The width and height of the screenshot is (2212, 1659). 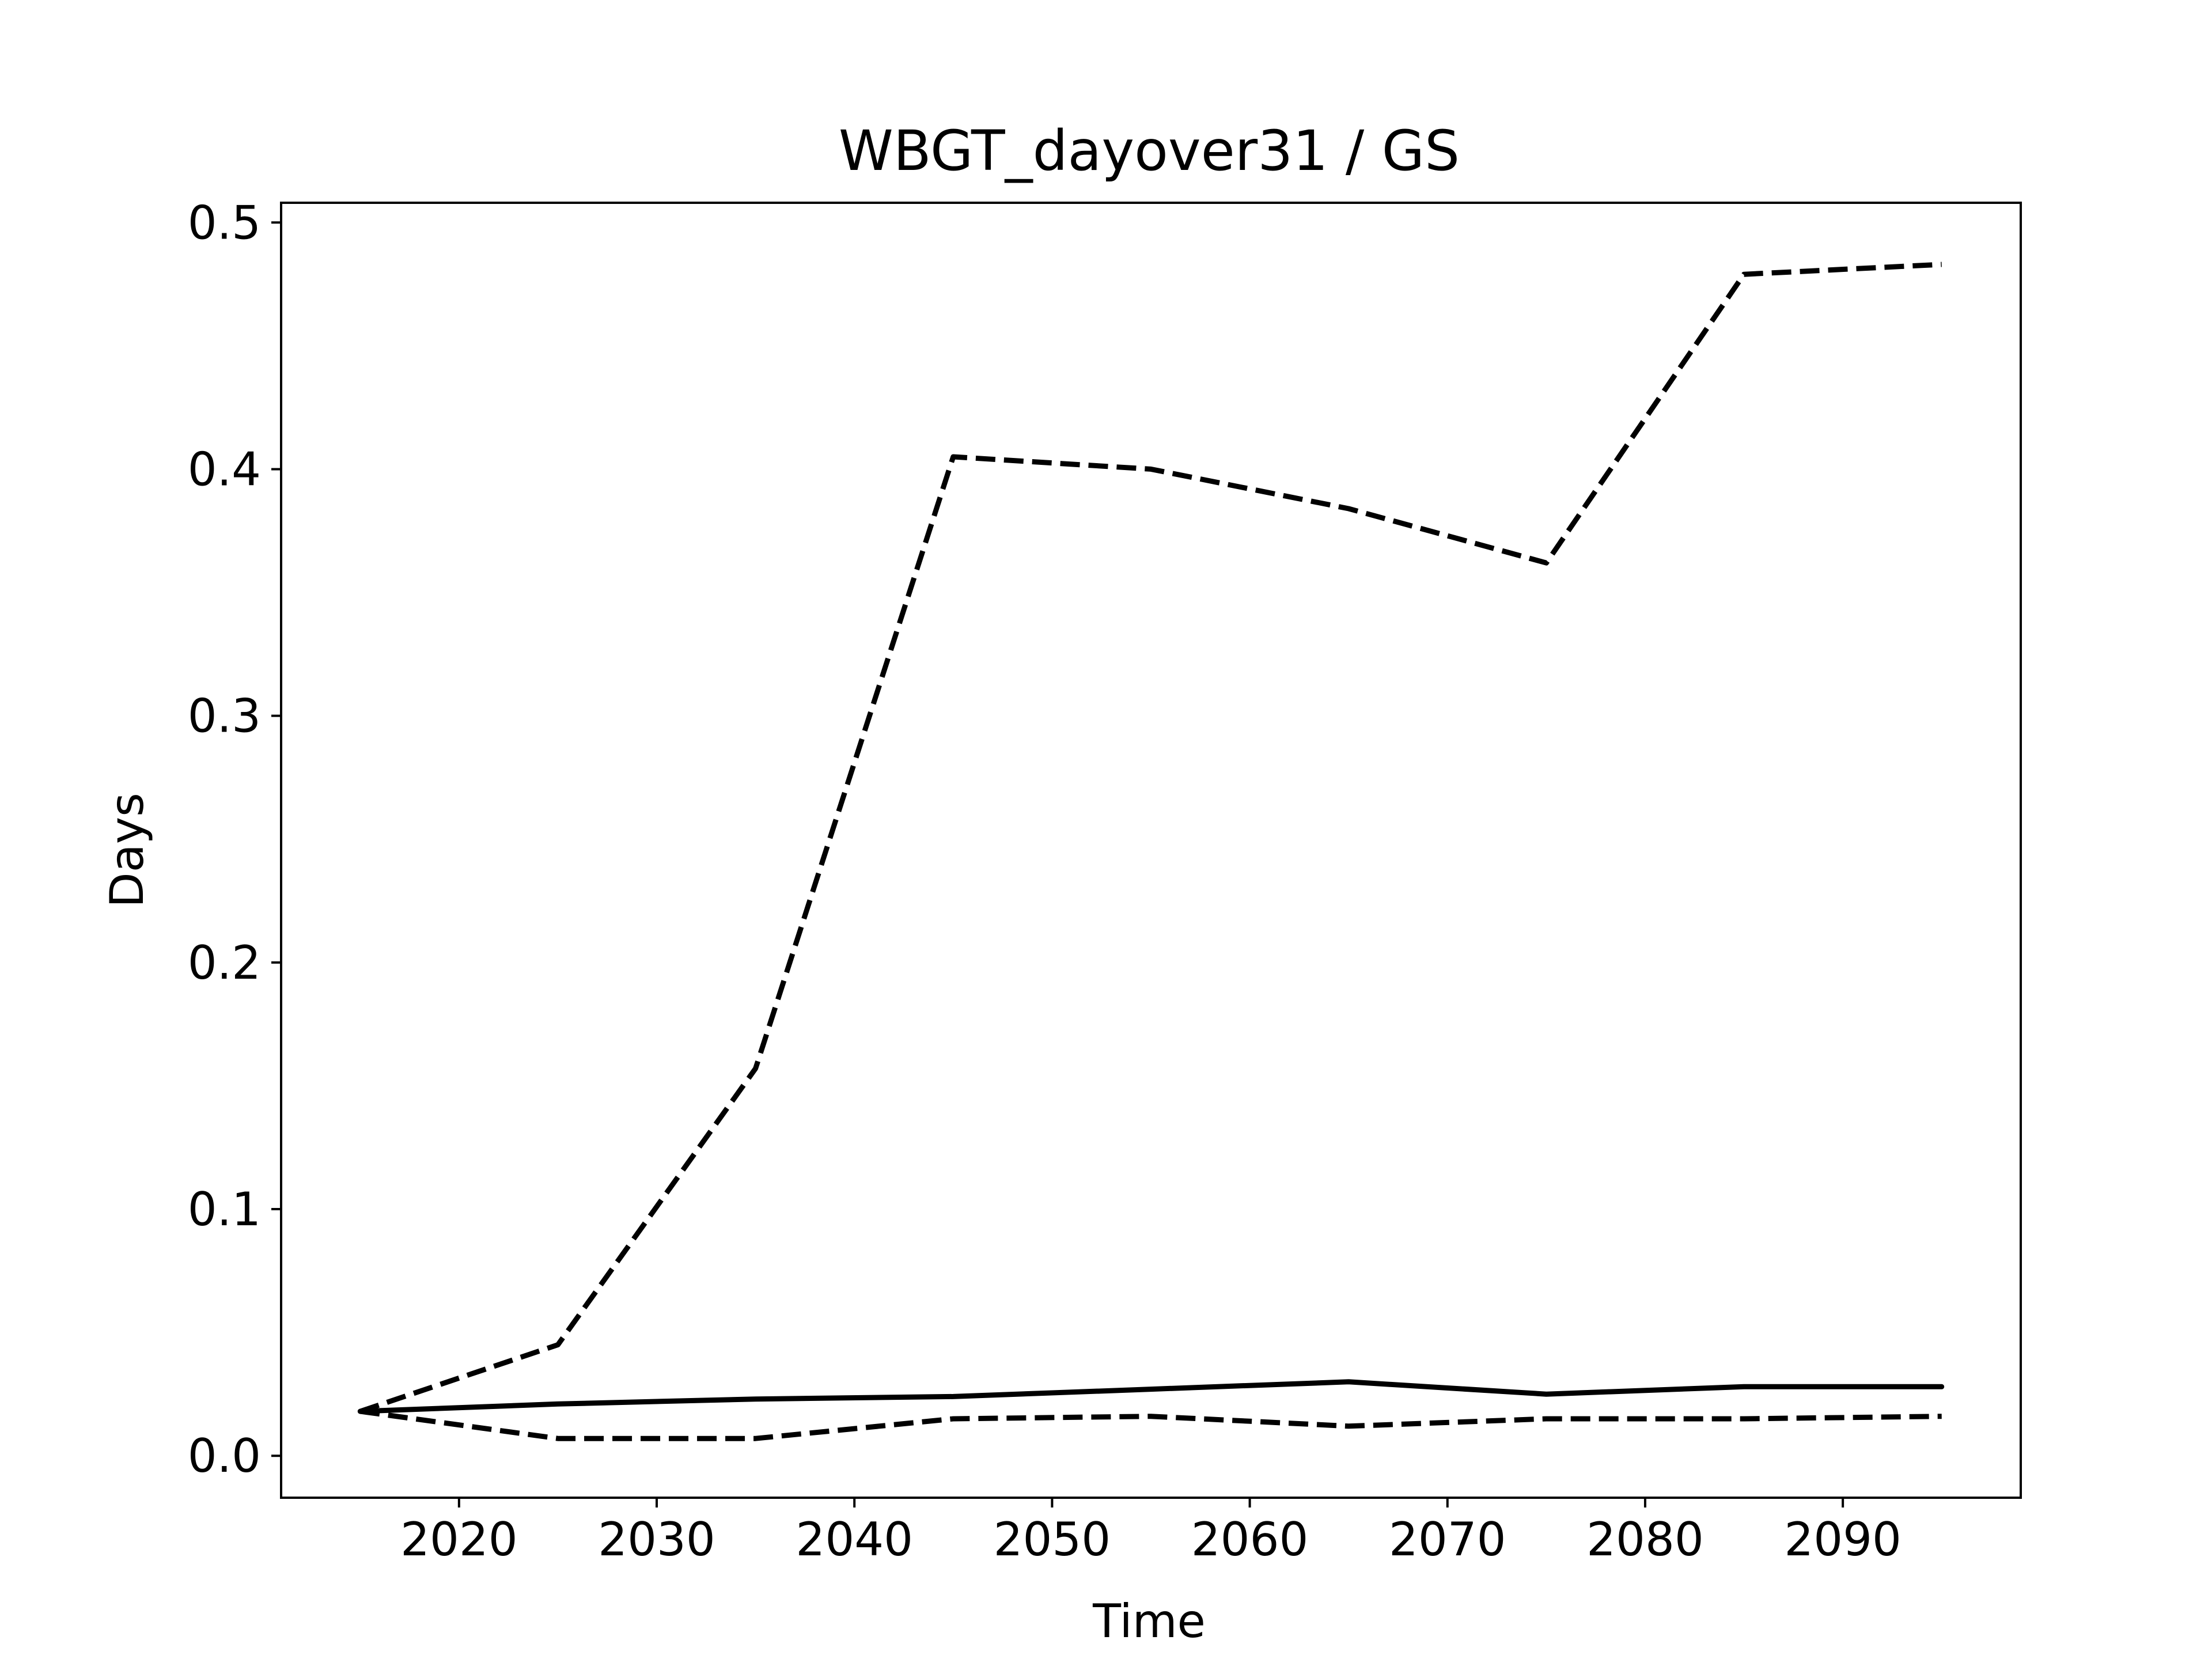 What do you see at coordinates (1149, 1621) in the screenshot?
I see `x-axis-label: Time` at bounding box center [1149, 1621].